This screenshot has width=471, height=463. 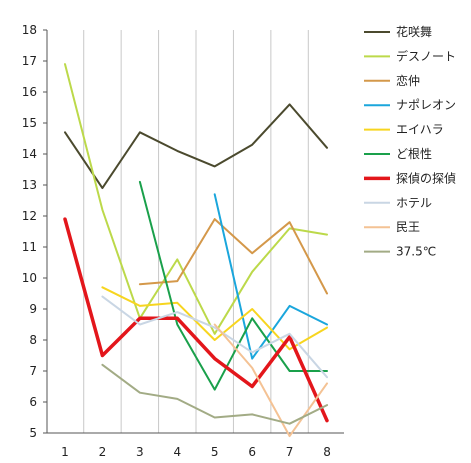 What do you see at coordinates (420, 130) in the screenshot?
I see `legend-label-5: エイハラ` at bounding box center [420, 130].